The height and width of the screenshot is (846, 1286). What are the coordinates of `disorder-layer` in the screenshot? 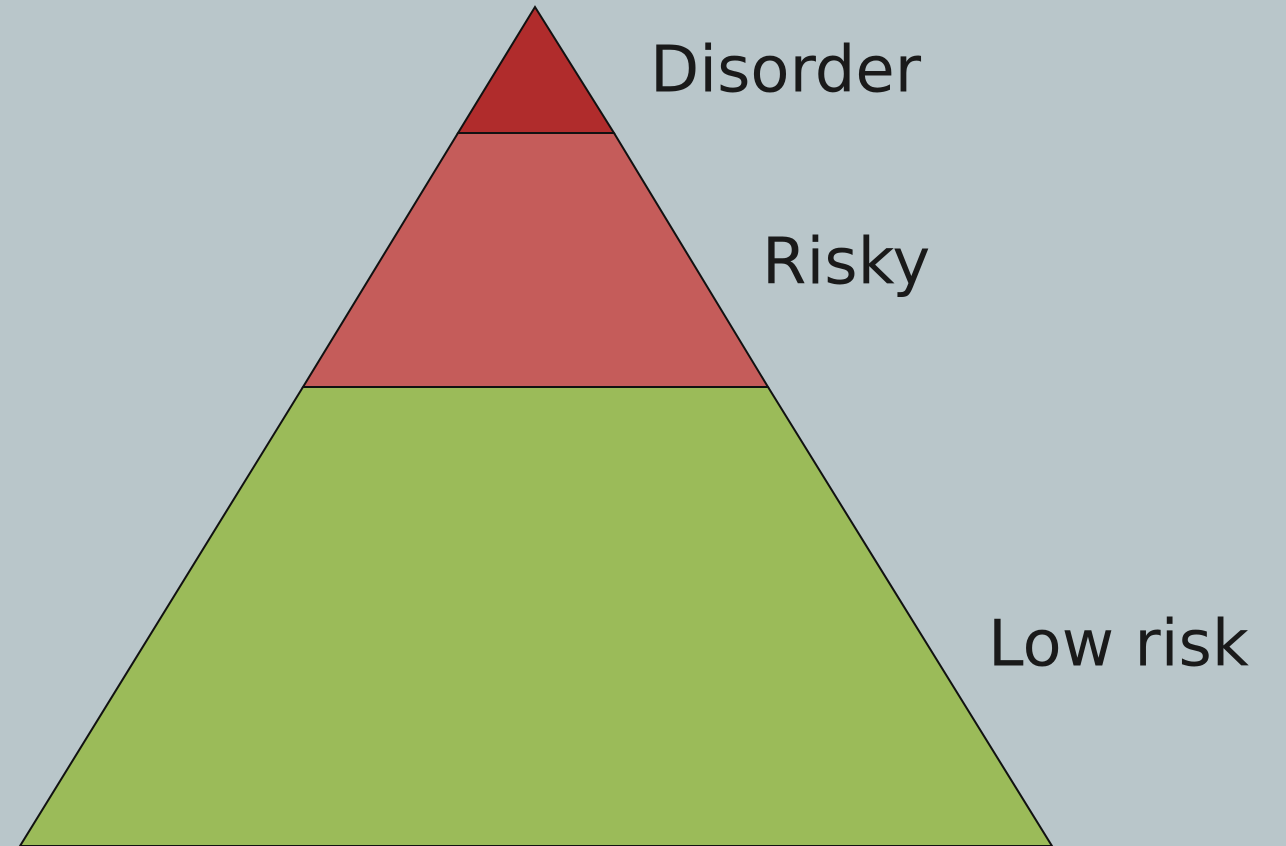 It's located at (536, 69).